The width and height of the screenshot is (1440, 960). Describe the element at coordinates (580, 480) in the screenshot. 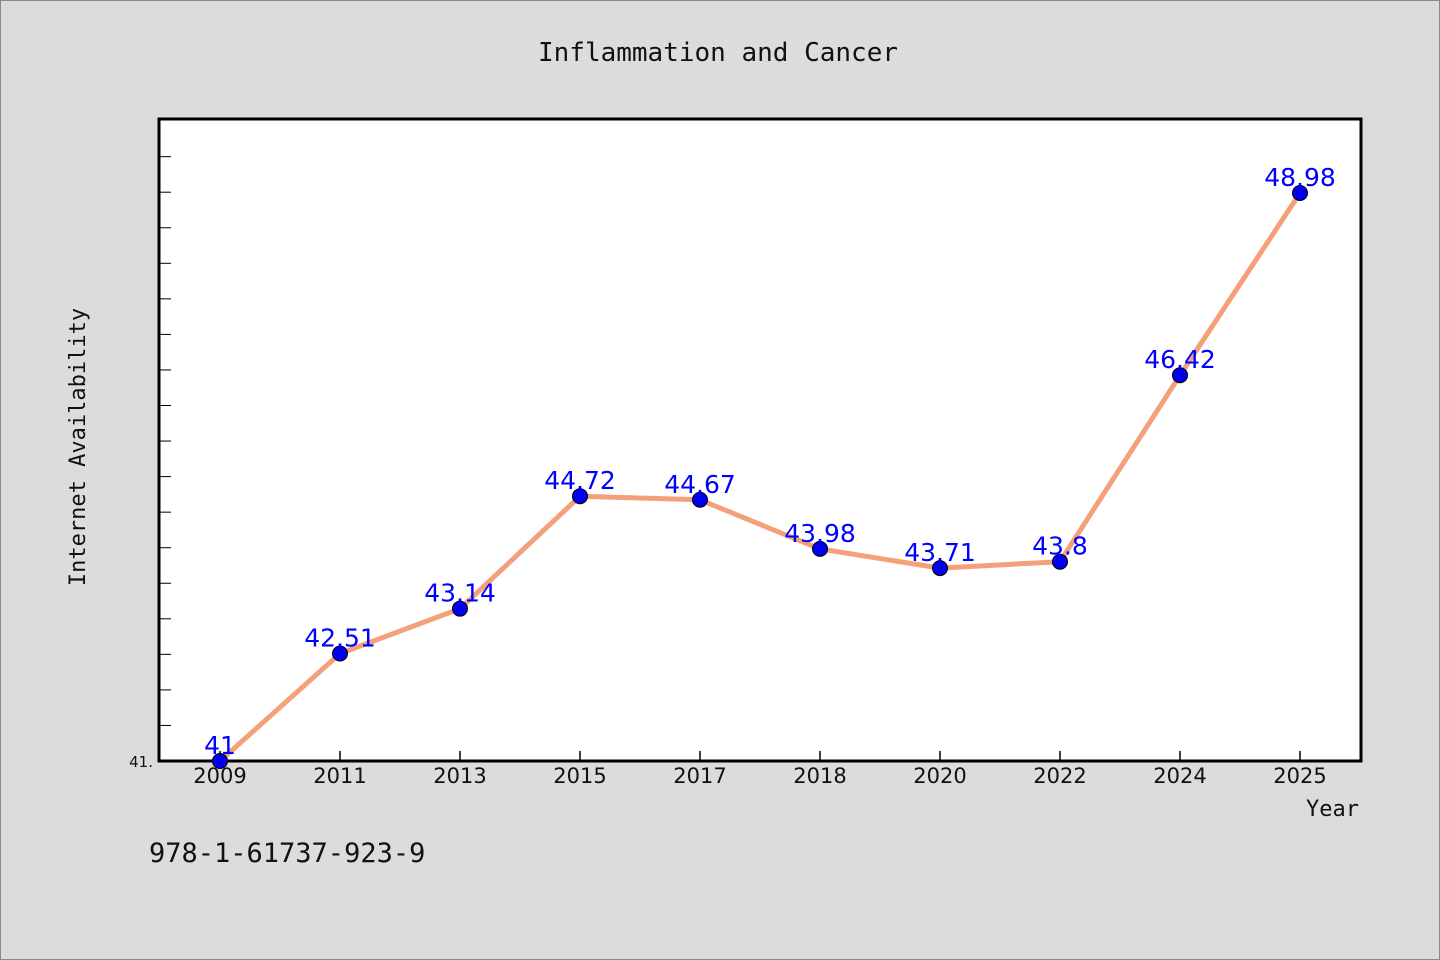

I see `data-label: 44.72` at that location.